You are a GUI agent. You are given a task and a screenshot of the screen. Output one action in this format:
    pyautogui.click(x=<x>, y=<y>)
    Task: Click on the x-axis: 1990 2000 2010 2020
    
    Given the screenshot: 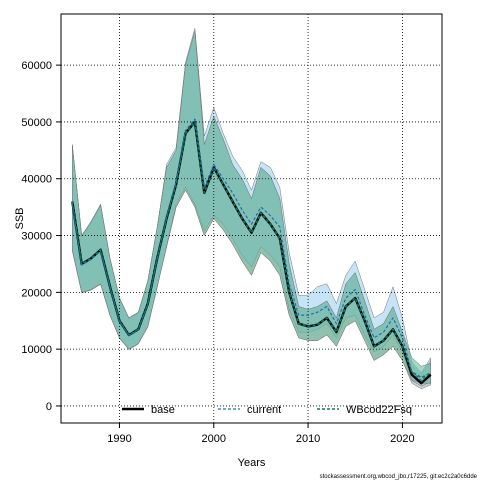 What is the action you would take?
    pyautogui.click(x=261, y=434)
    